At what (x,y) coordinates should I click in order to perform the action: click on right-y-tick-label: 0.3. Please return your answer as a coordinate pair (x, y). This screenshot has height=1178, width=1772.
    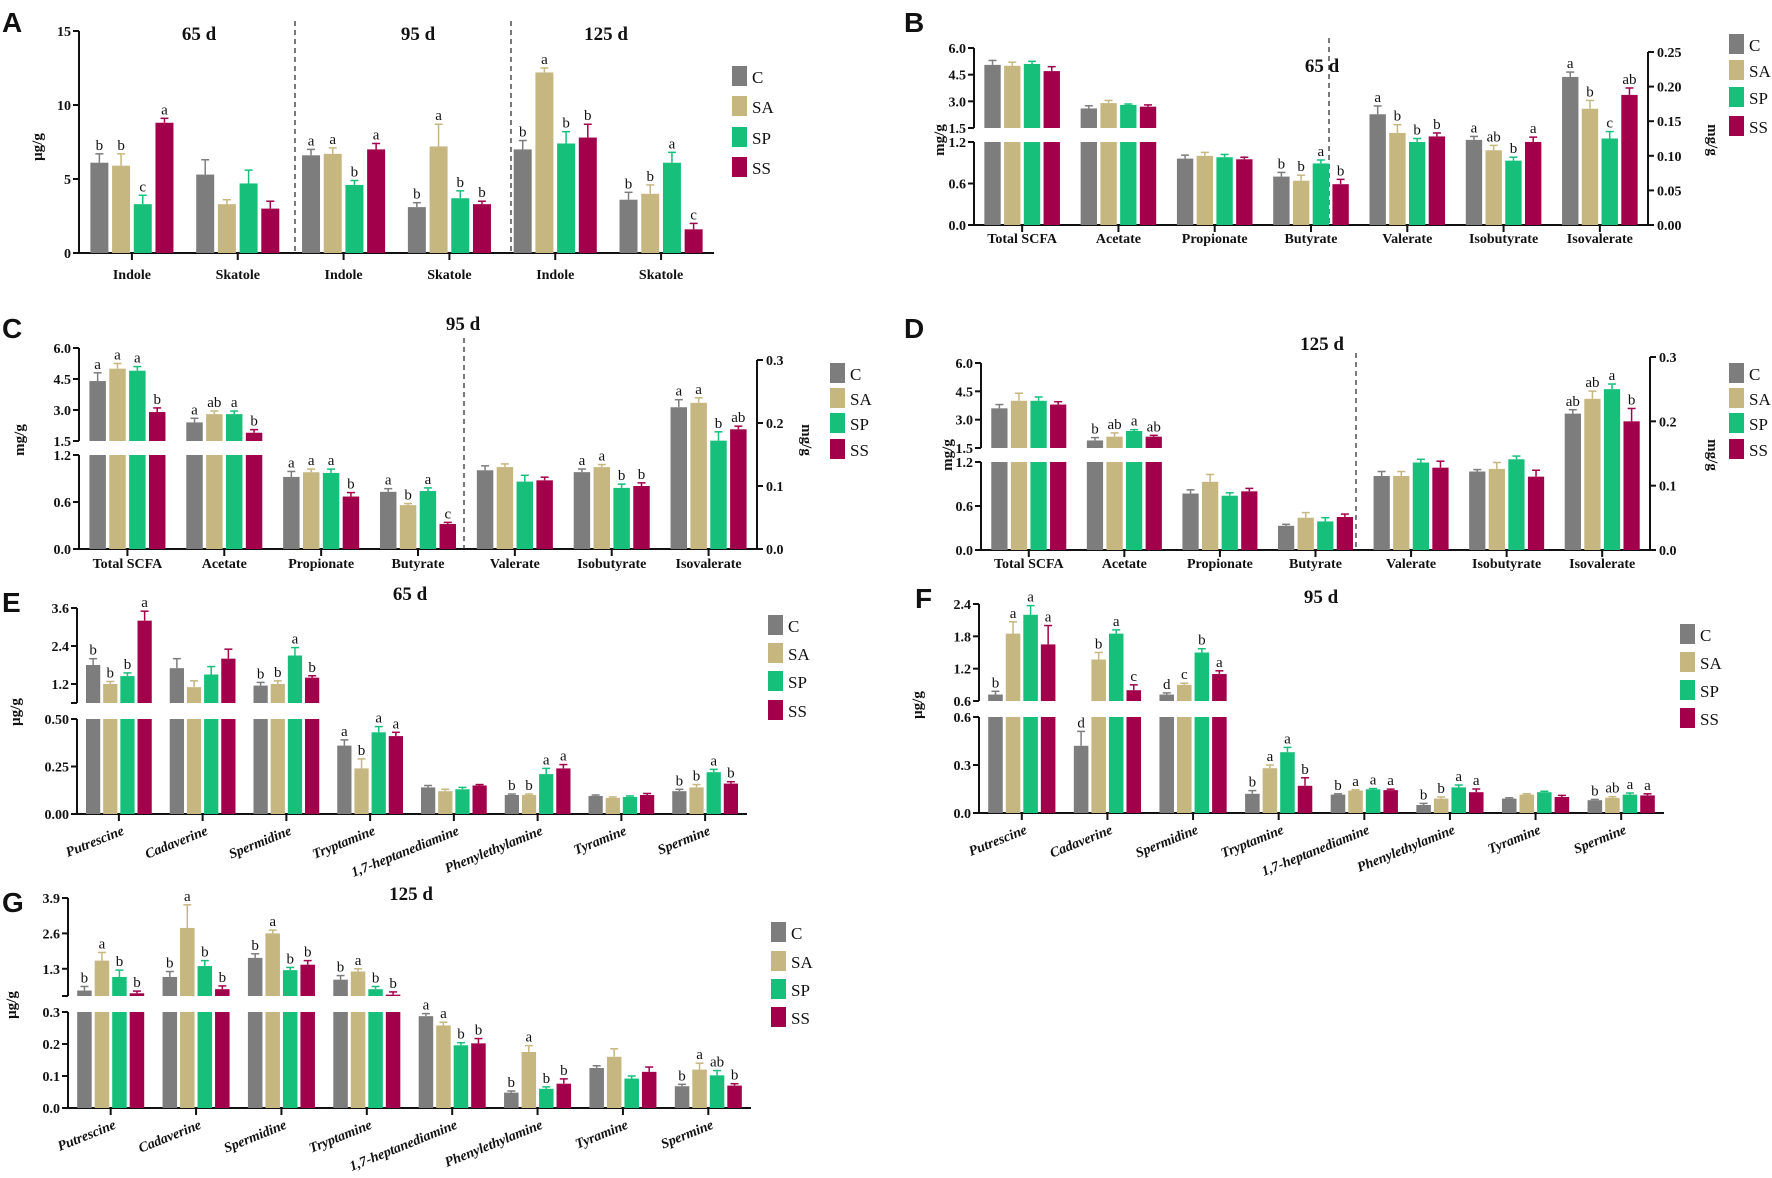
    Looking at the image, I should click on (1668, 358).